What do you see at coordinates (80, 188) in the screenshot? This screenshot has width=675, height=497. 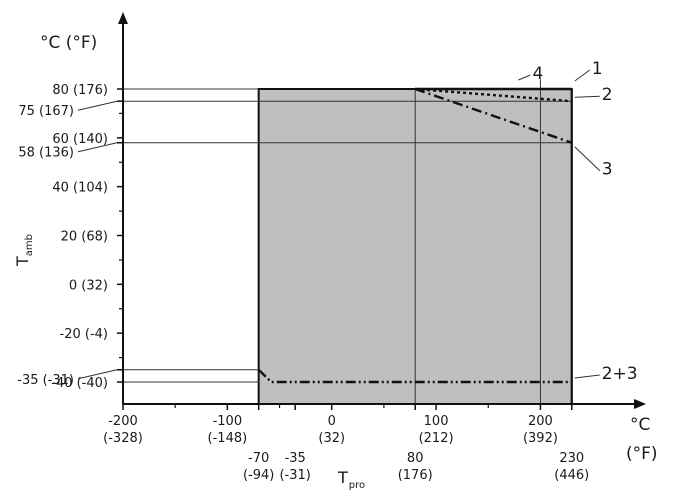 I see `y-tick-label: 40 (104)` at bounding box center [80, 188].